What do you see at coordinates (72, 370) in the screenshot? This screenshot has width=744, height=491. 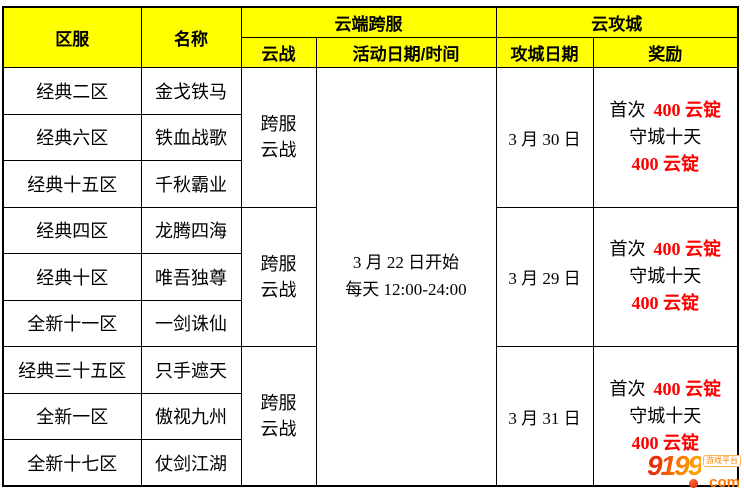 I see `region-cell: 经典三十五区` at bounding box center [72, 370].